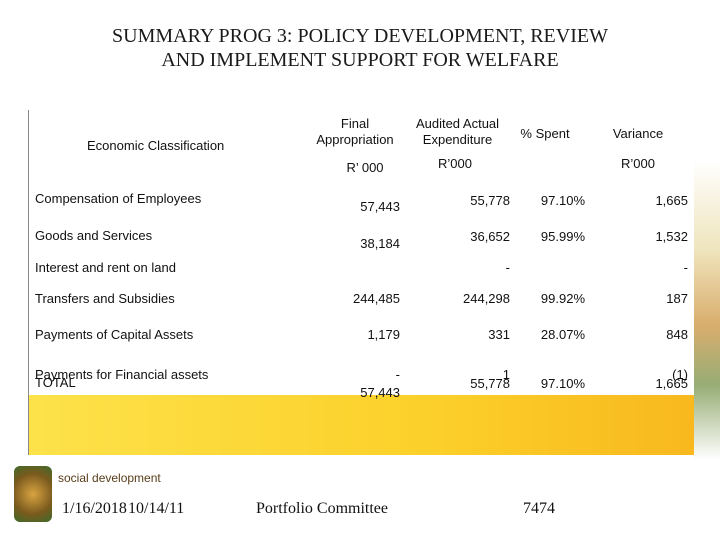  What do you see at coordinates (109, 478) in the screenshot?
I see `logo-text: social development` at bounding box center [109, 478].